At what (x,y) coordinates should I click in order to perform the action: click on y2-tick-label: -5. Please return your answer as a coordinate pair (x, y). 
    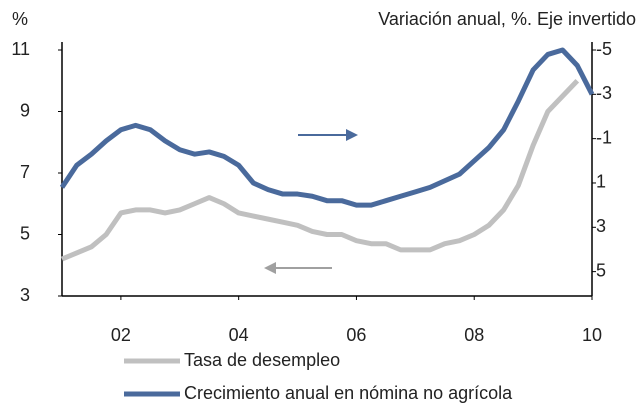
    Looking at the image, I should click on (604, 49).